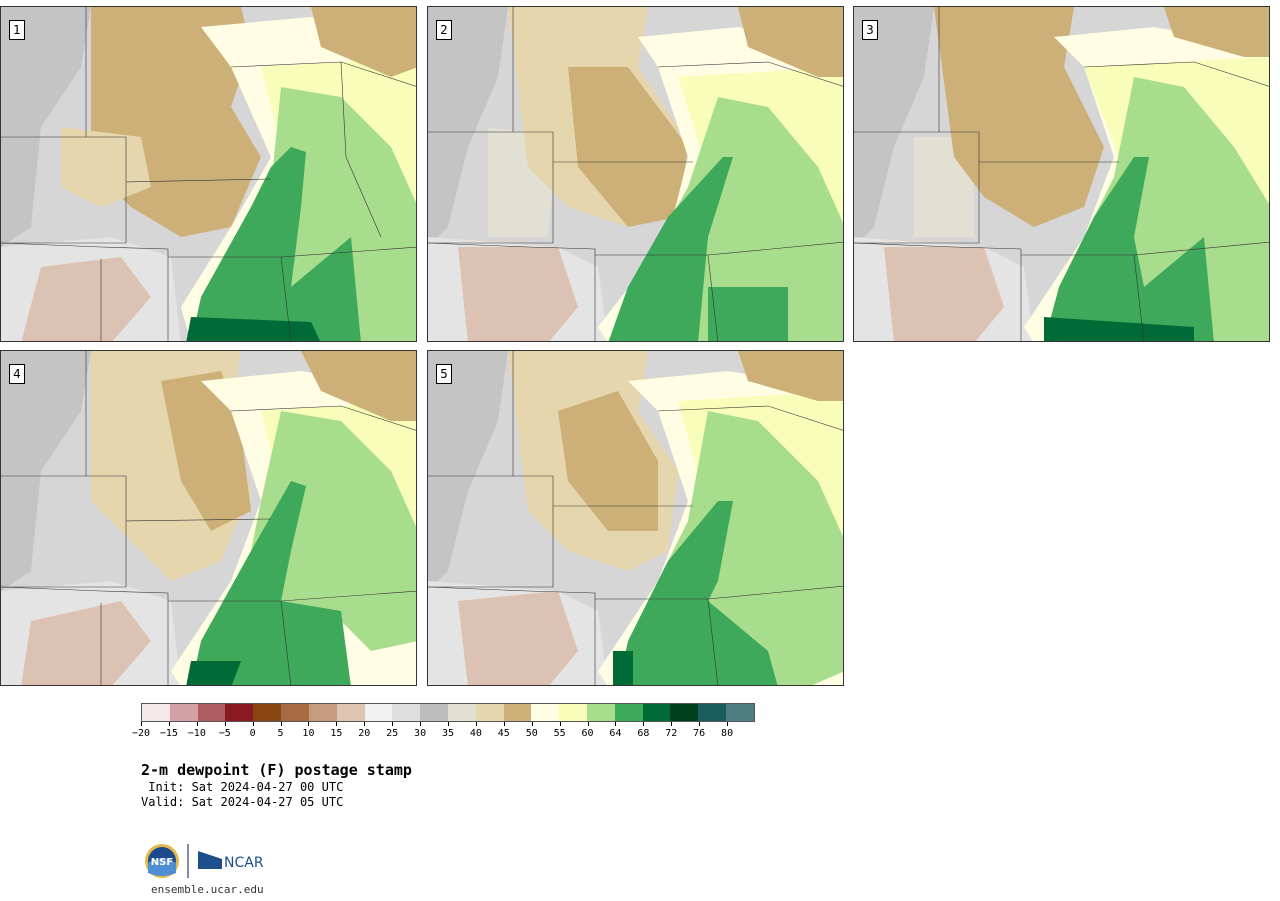 Image resolution: width=1280 pixels, height=901 pixels. What do you see at coordinates (244, 863) in the screenshot?
I see `svg-text: NCAR` at bounding box center [244, 863].